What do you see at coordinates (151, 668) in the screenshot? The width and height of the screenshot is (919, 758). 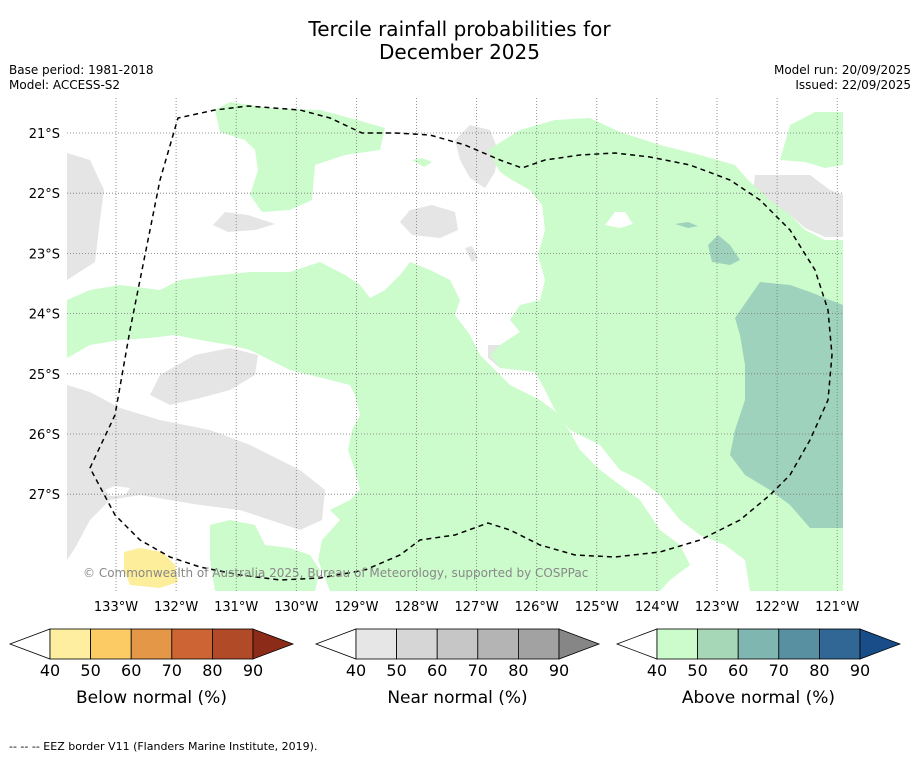 I see `colorbar-below: 40 50 60 70 80 90 Below normal (%)` at bounding box center [151, 668].